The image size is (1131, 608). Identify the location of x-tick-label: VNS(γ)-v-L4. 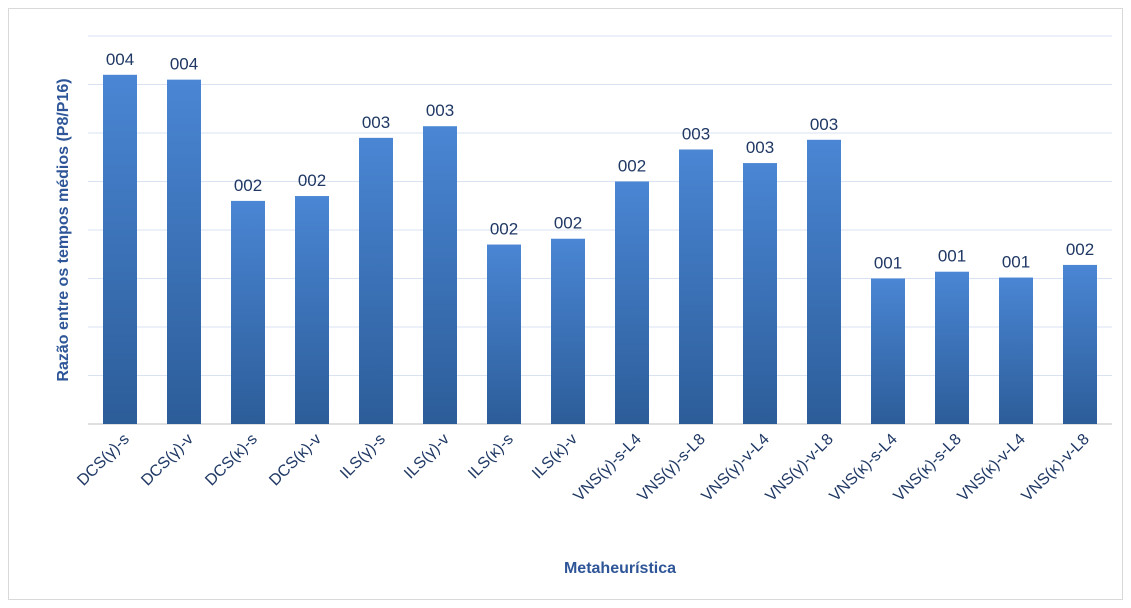
(736, 468).